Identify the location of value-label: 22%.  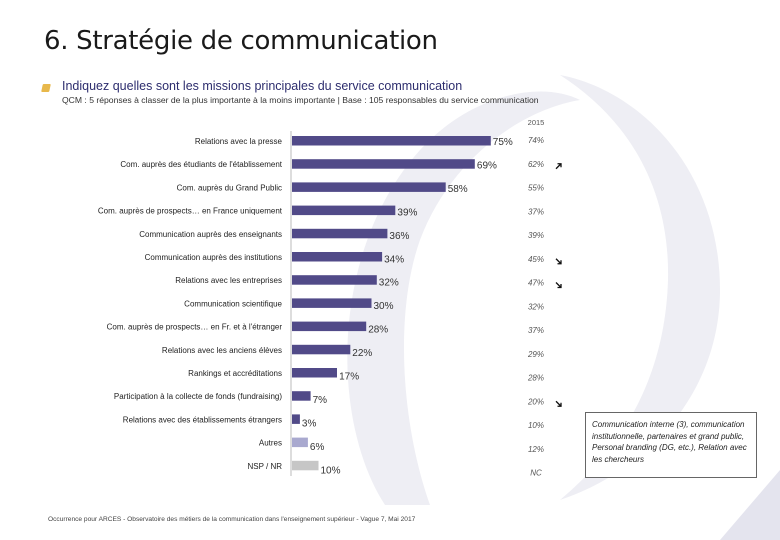
(362, 353).